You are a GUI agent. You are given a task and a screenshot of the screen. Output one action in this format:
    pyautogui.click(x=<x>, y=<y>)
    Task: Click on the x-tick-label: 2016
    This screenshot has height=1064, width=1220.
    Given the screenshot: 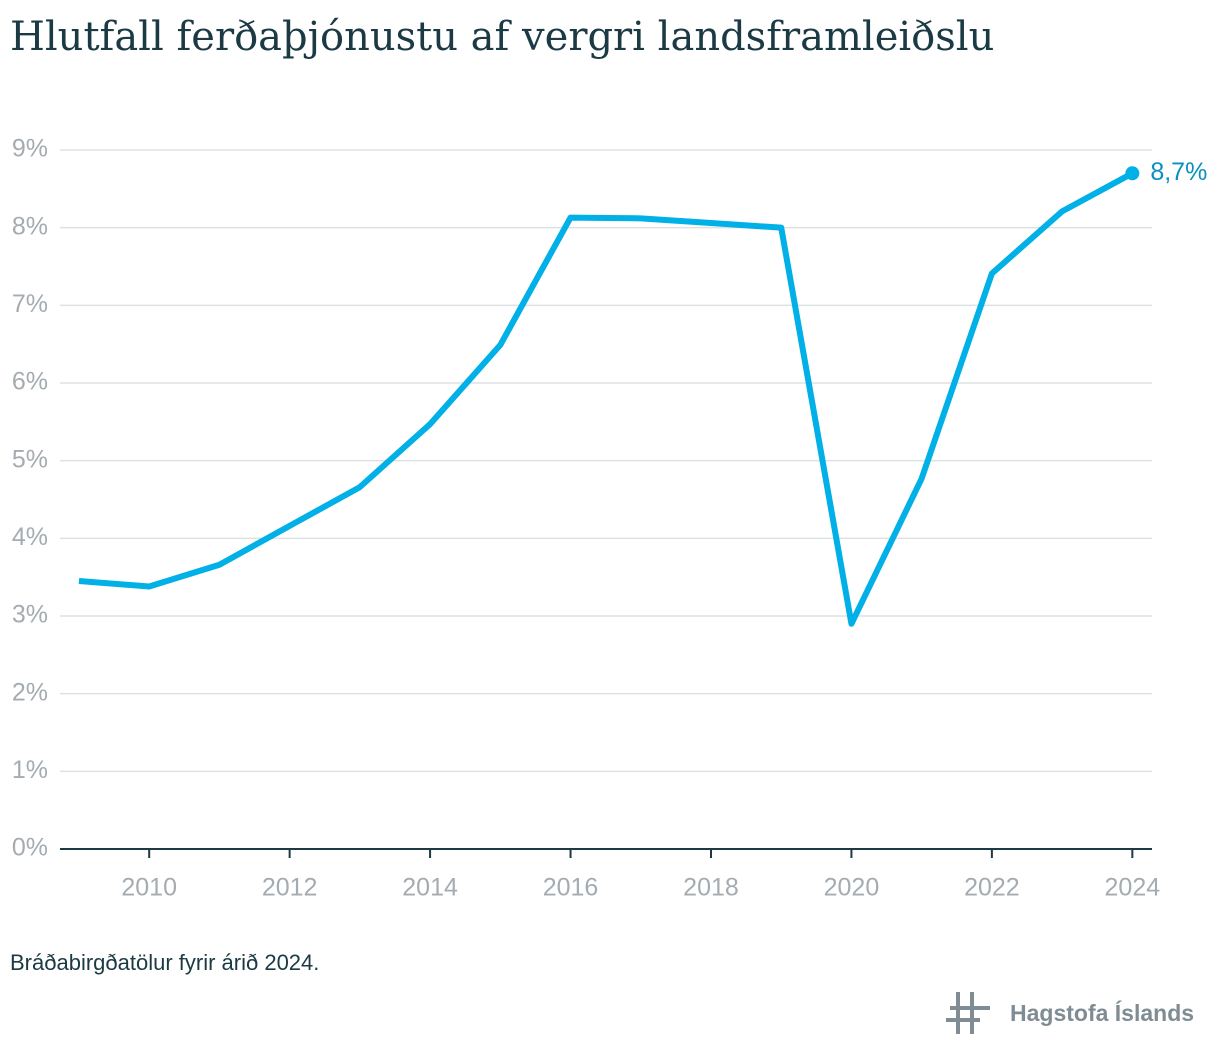 What is the action you would take?
    pyautogui.click(x=571, y=888)
    